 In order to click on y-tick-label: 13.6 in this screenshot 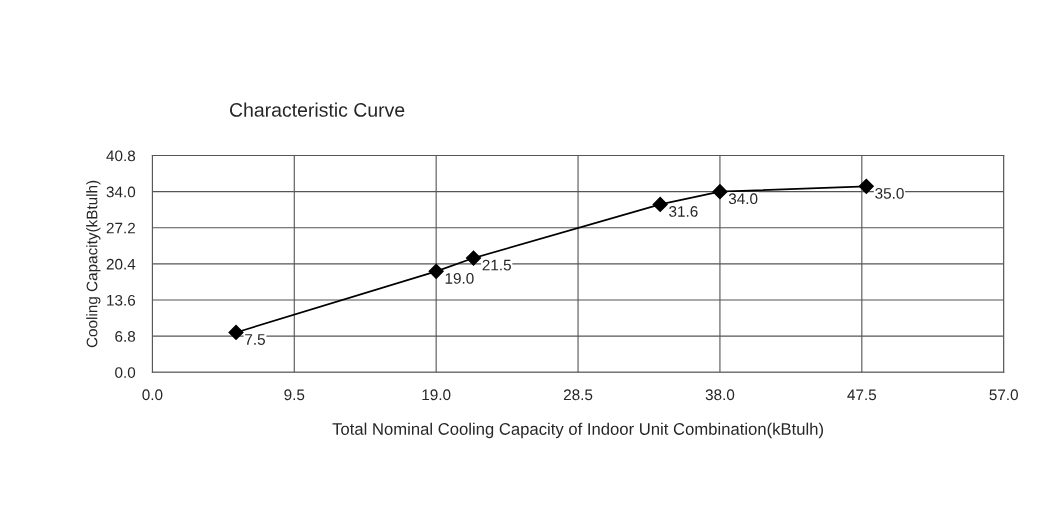, I will do `click(121, 300)`.